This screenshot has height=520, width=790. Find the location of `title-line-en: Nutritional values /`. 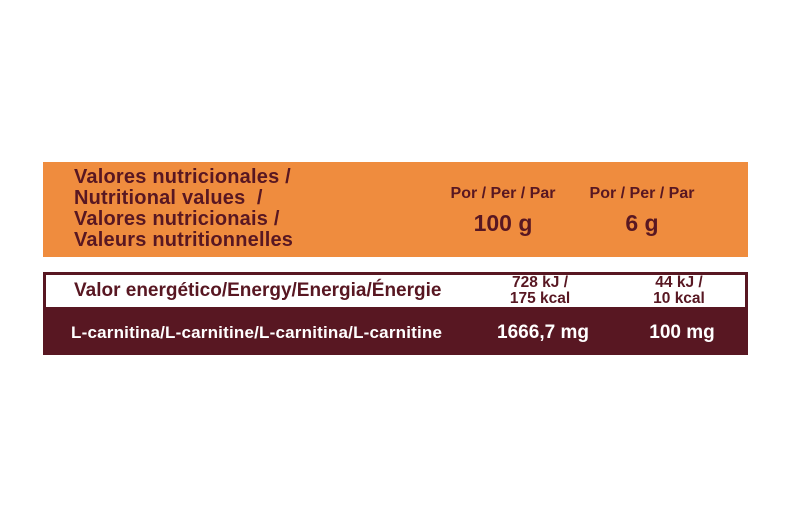

title-line-en: Nutritional values / is located at coordinates (168, 198).